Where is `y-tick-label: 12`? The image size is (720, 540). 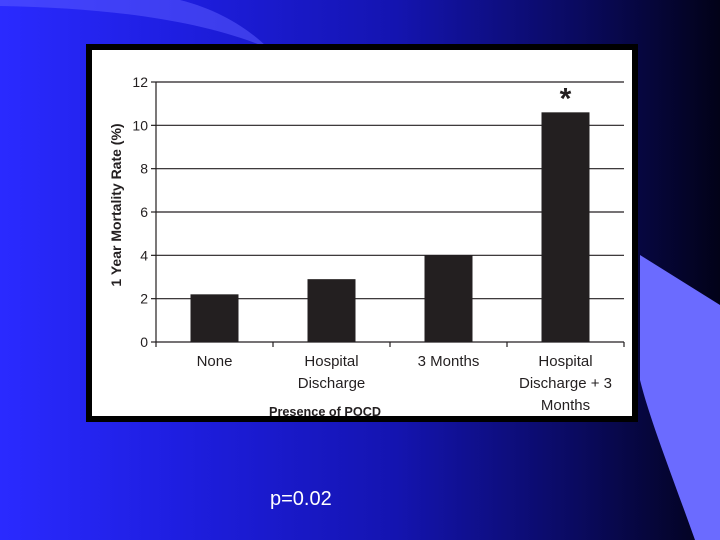 y-tick-label: 12 is located at coordinates (140, 82).